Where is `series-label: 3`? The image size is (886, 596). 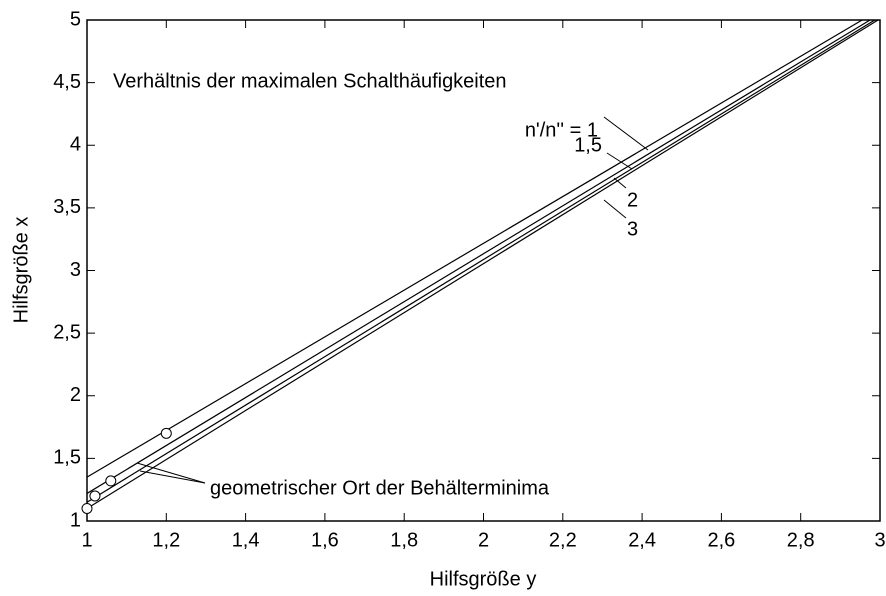
series-label: 3 is located at coordinates (632, 229).